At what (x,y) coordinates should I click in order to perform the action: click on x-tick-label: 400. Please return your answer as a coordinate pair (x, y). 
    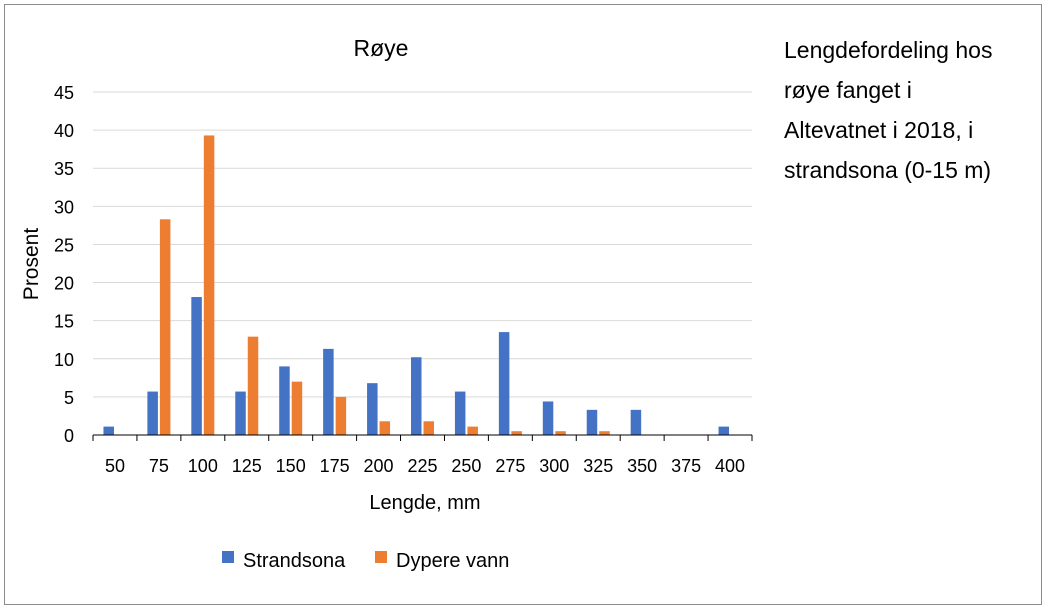
    Looking at the image, I should click on (730, 466).